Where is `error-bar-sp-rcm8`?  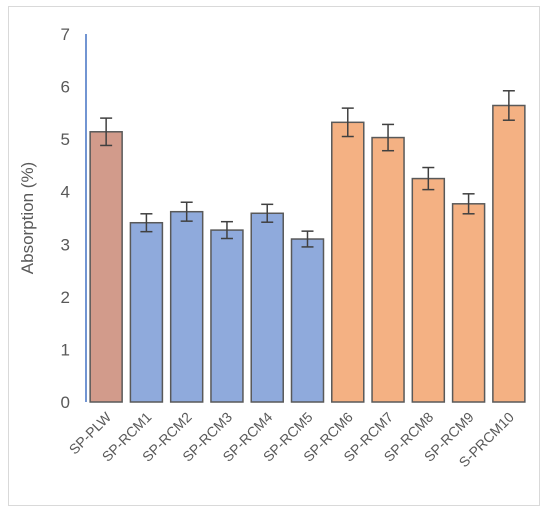 error-bar-sp-rcm8 is located at coordinates (428, 178).